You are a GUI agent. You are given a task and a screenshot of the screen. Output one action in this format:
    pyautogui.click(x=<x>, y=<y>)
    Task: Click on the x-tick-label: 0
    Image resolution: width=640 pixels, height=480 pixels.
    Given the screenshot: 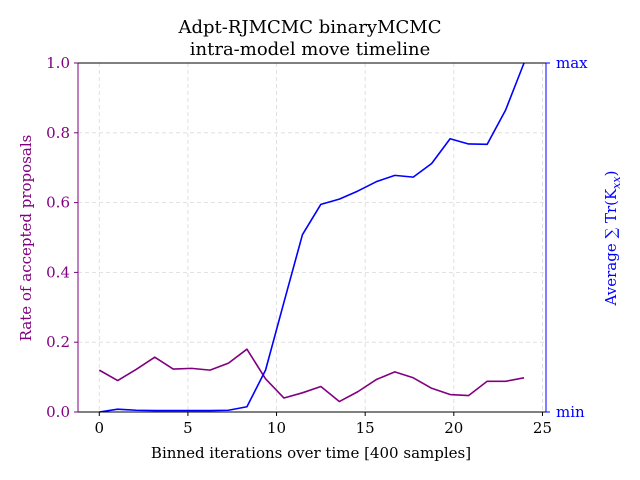 What is the action you would take?
    pyautogui.click(x=99, y=428)
    